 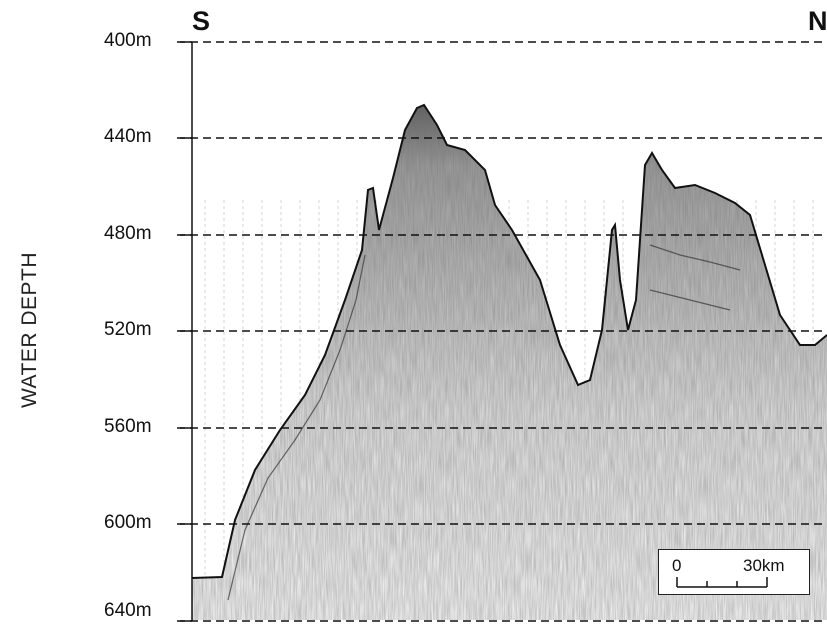 What do you see at coordinates (128, 136) in the screenshot?
I see `tick-label-440: 440m` at bounding box center [128, 136].